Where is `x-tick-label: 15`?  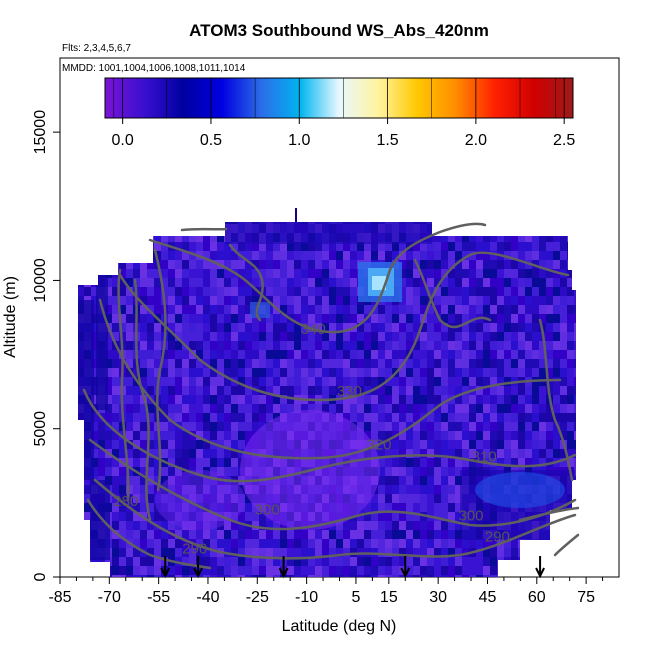
x-tick-label: 15 is located at coordinates (389, 597).